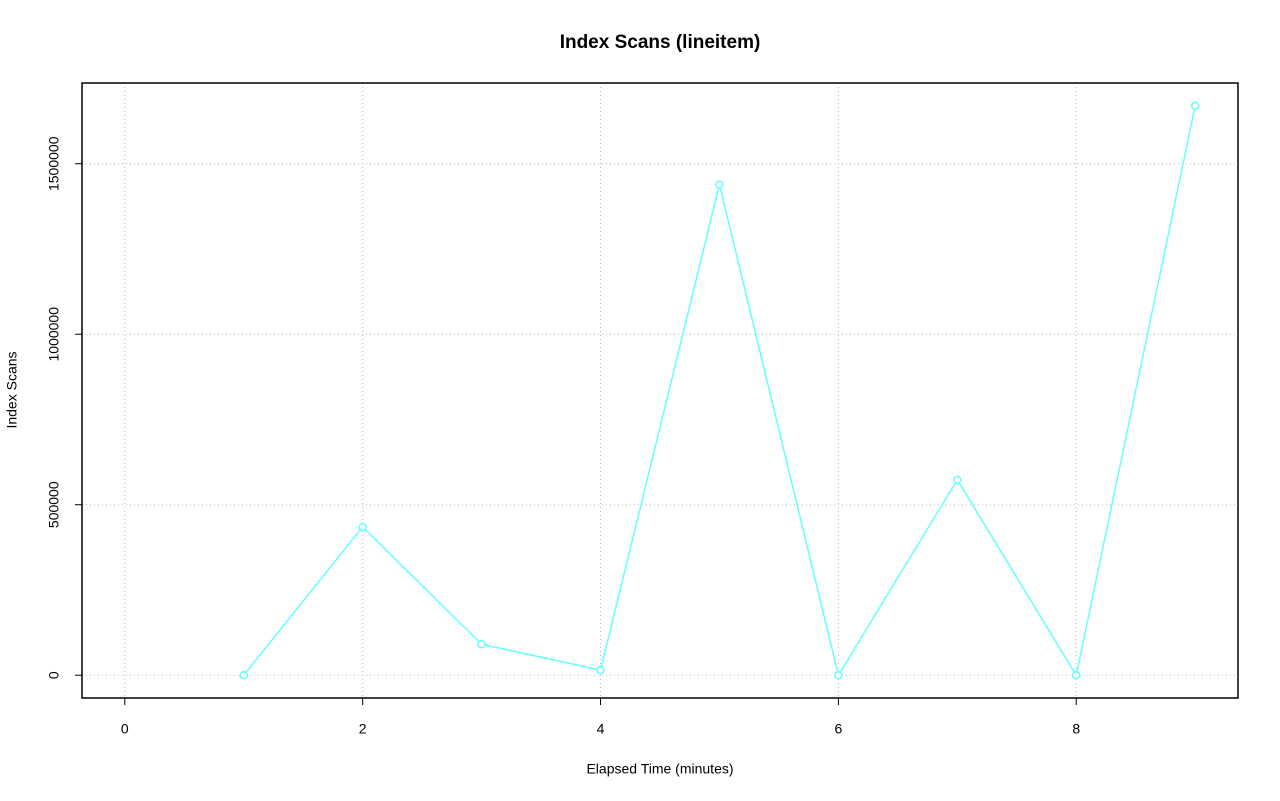 The image size is (1280, 801). Describe the element at coordinates (54, 504) in the screenshot. I see `y-tick-label: 500000` at that location.